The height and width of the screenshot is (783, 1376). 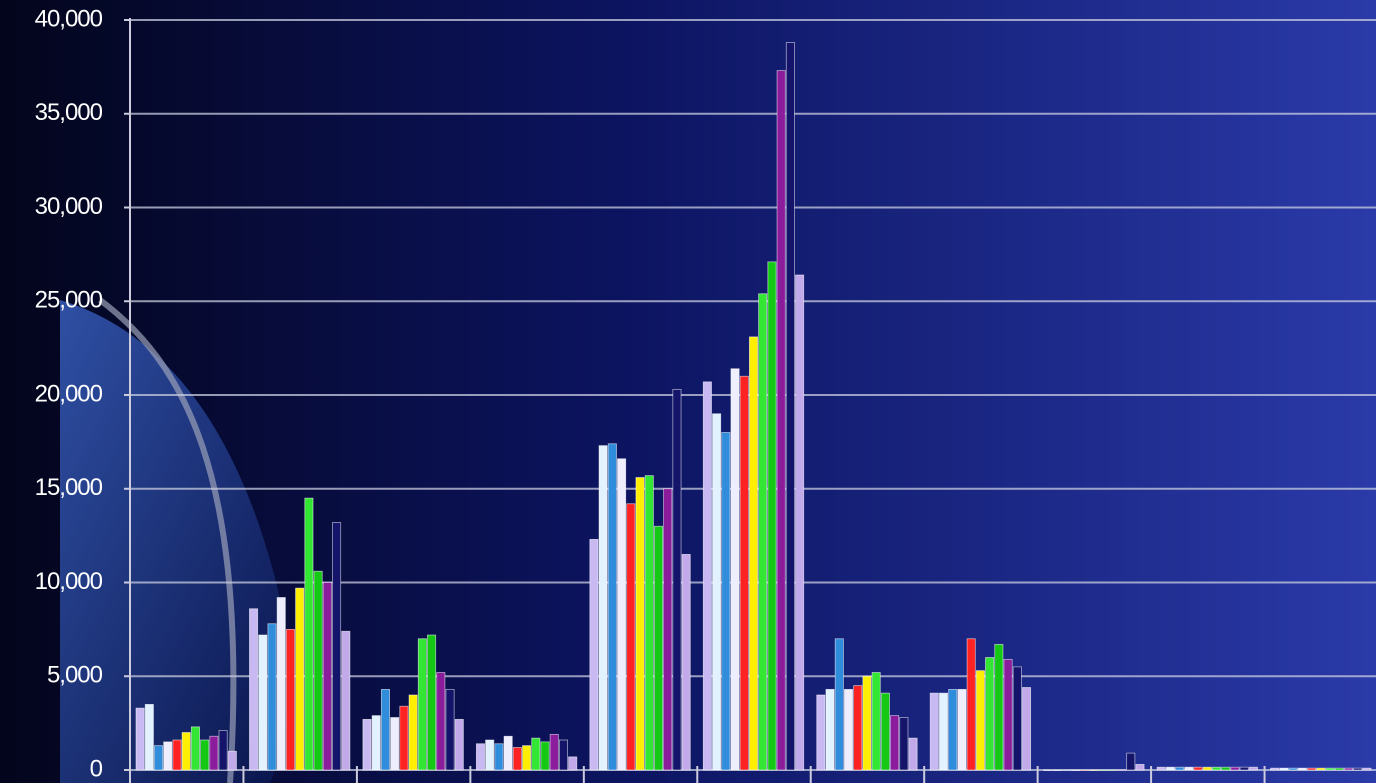 What do you see at coordinates (167, 540) in the screenshot?
I see `decor-swoosh-edge` at bounding box center [167, 540].